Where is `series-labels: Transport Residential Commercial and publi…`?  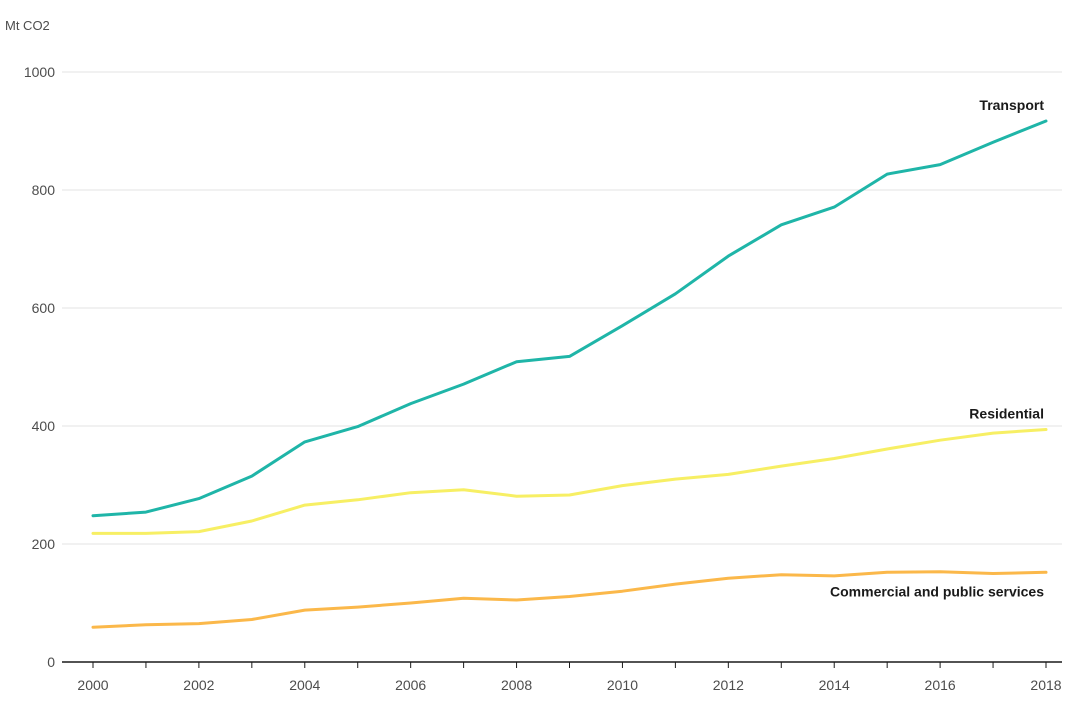
series-labels: Transport Residential Commercial and publi… is located at coordinates (937, 348).